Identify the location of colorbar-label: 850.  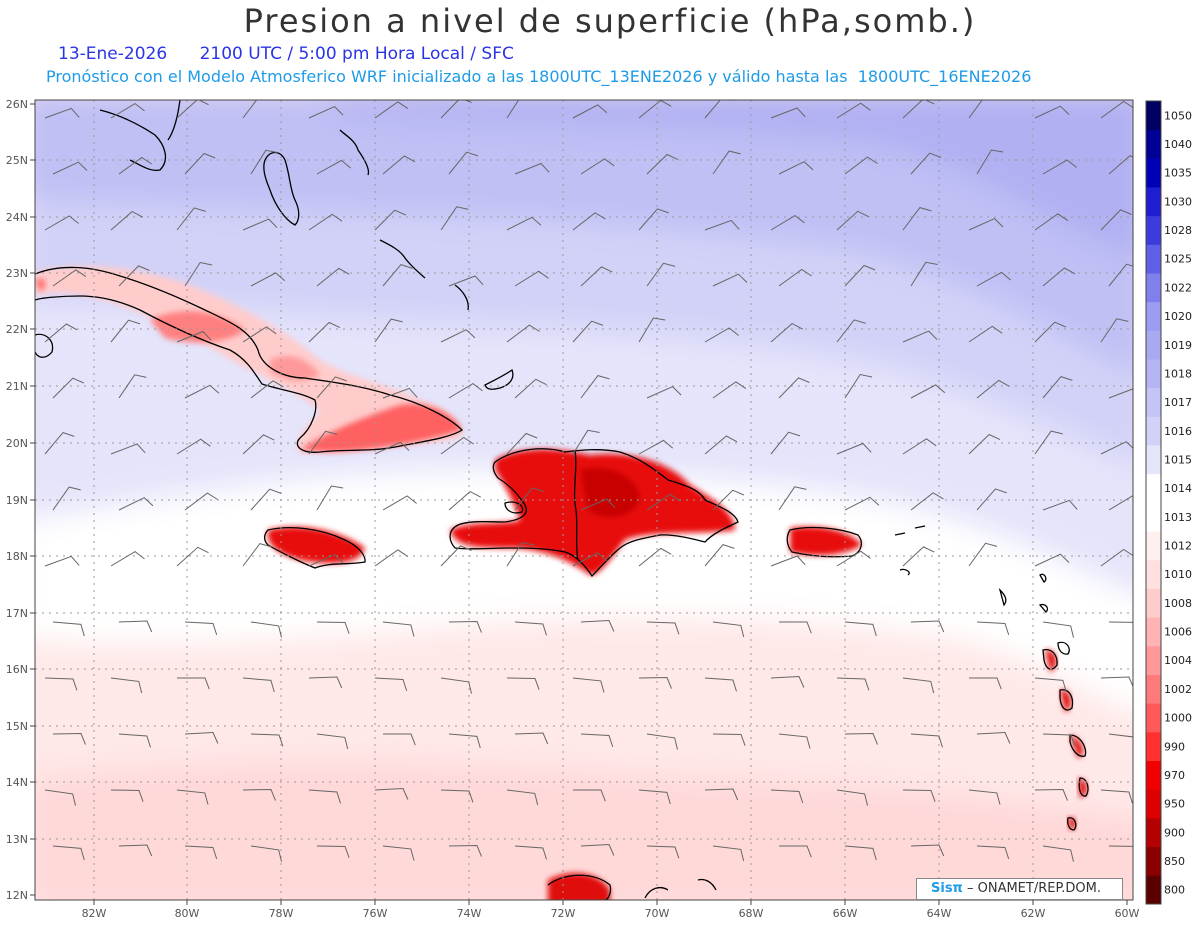
(1174, 861).